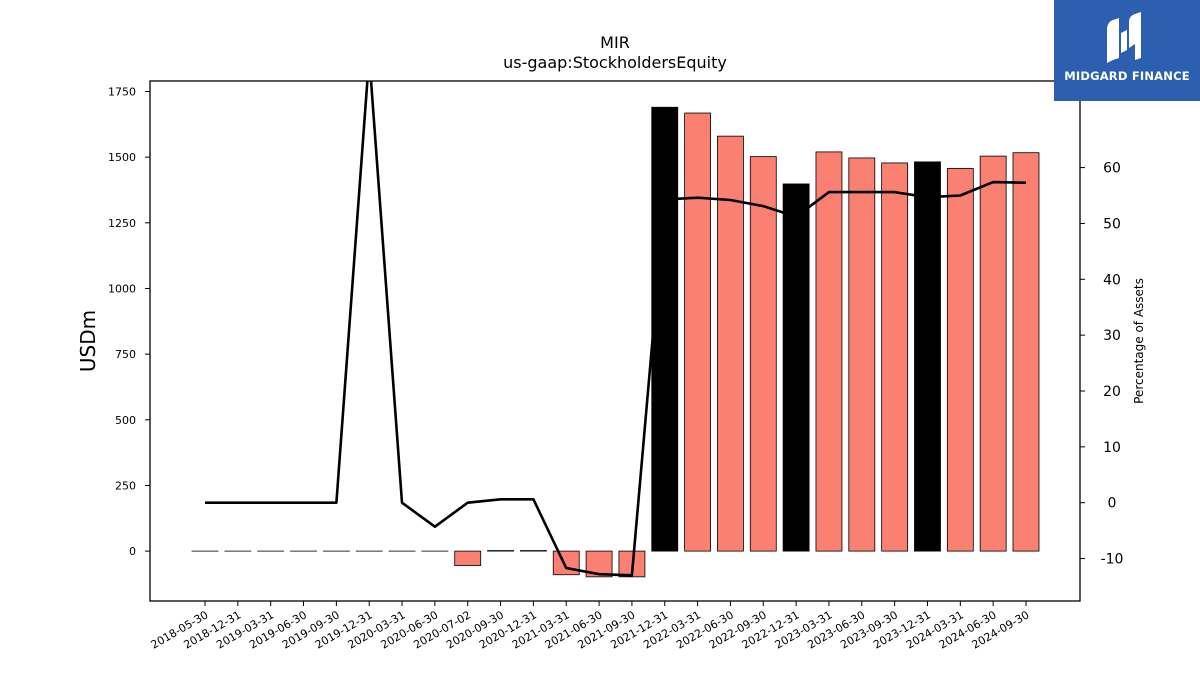 The width and height of the screenshot is (1200, 675). What do you see at coordinates (1112, 504) in the screenshot?
I see `y2-tick-label: 0` at bounding box center [1112, 504].